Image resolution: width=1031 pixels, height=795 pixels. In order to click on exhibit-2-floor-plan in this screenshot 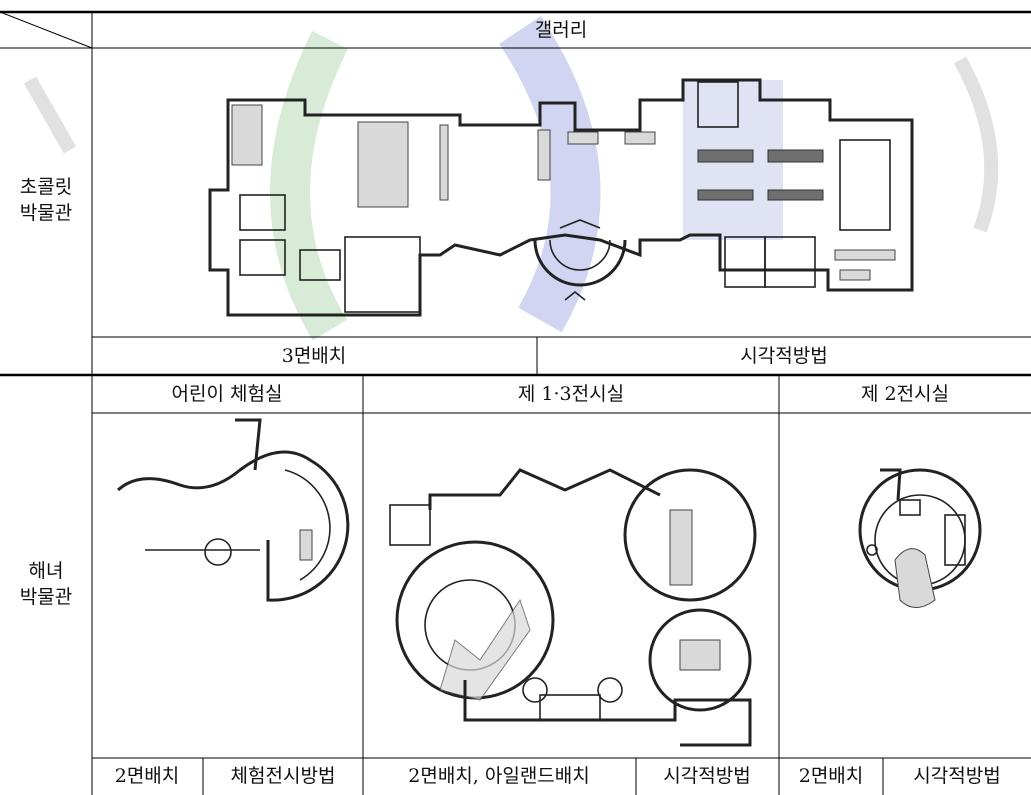, I will do `click(920, 538)`.